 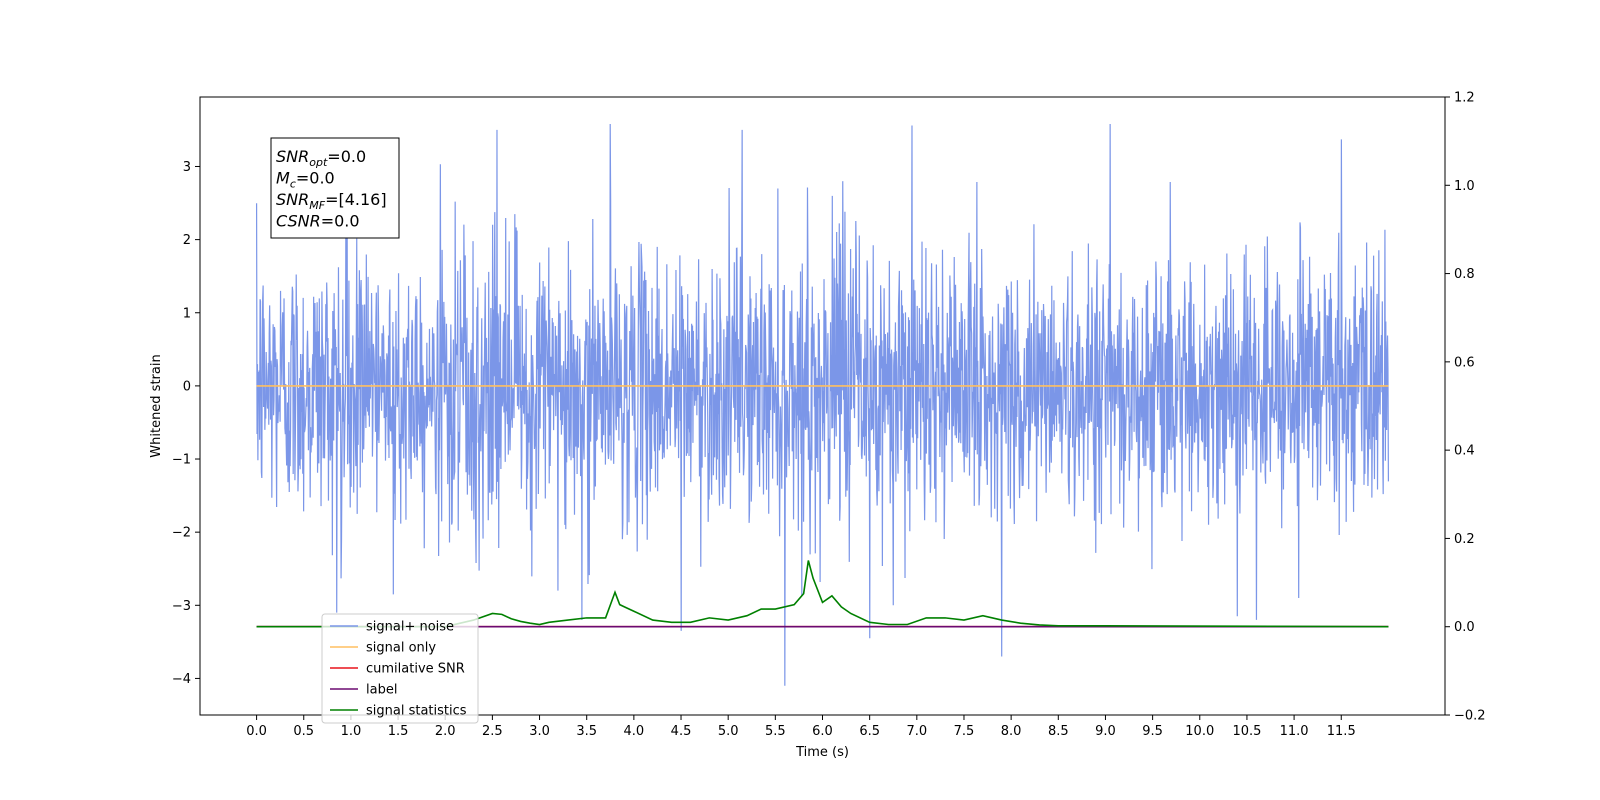 I want to click on y-tick-label: −3, so click(x=181, y=606).